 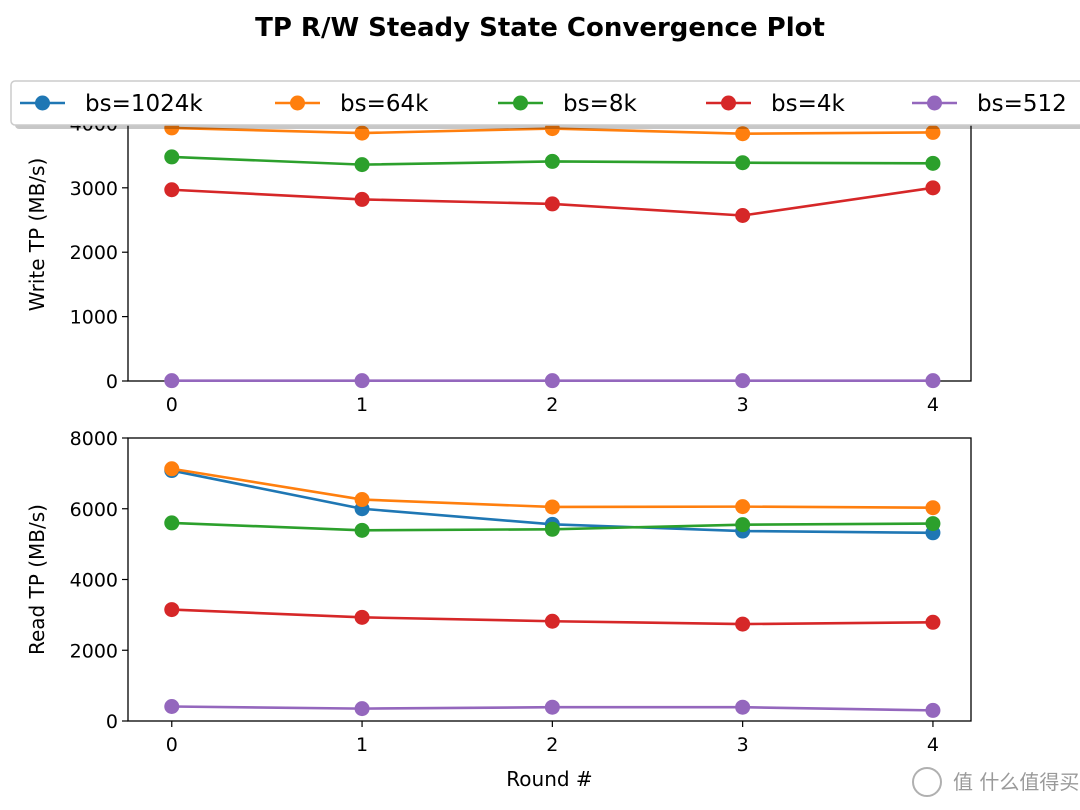 I want to click on legend-label: bs=4k, so click(x=808, y=104).